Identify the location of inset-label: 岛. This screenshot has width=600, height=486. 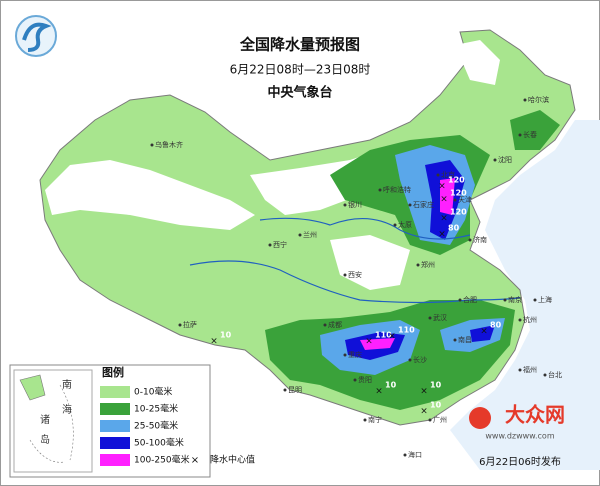
(45, 439).